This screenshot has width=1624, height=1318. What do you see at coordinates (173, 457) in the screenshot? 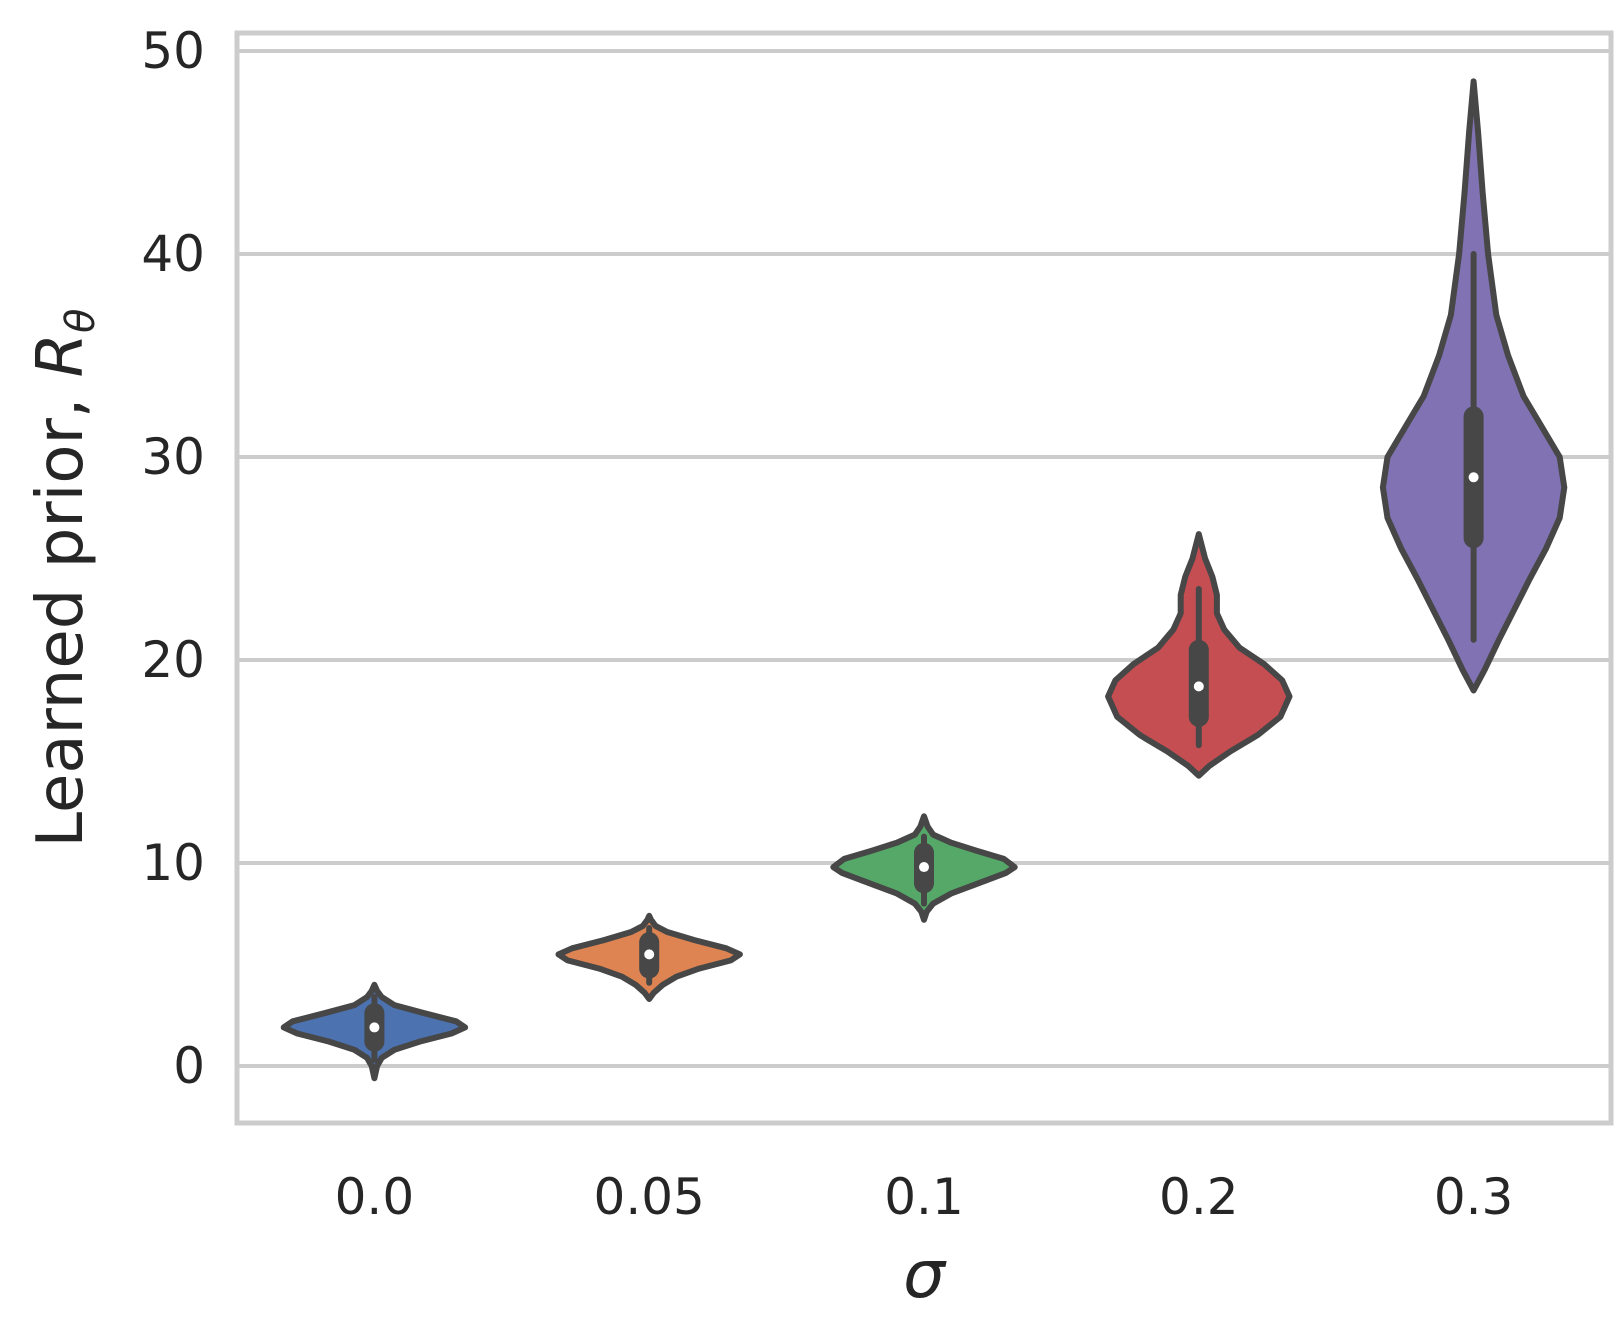
I see `y-tick-label: 30` at bounding box center [173, 457].